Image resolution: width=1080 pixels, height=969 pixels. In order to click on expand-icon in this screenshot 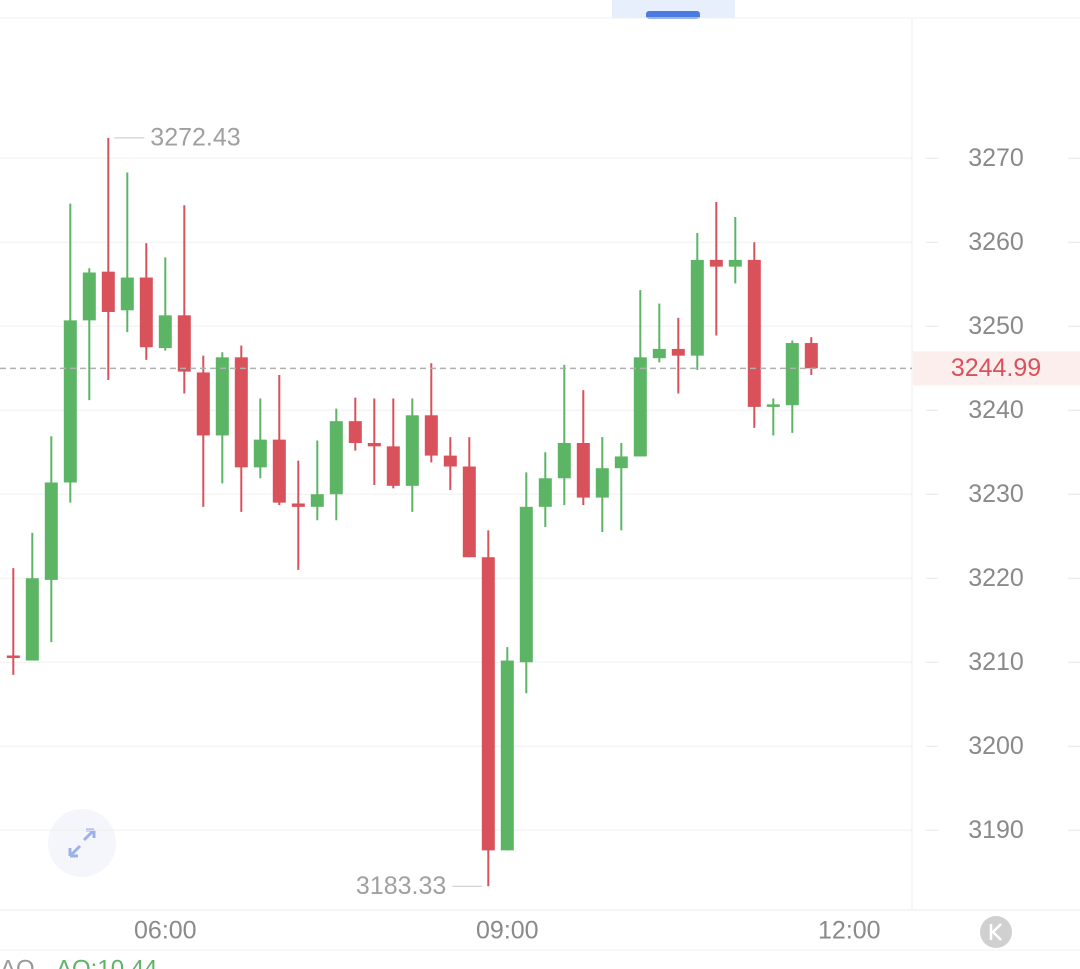, I will do `click(82, 843)`.